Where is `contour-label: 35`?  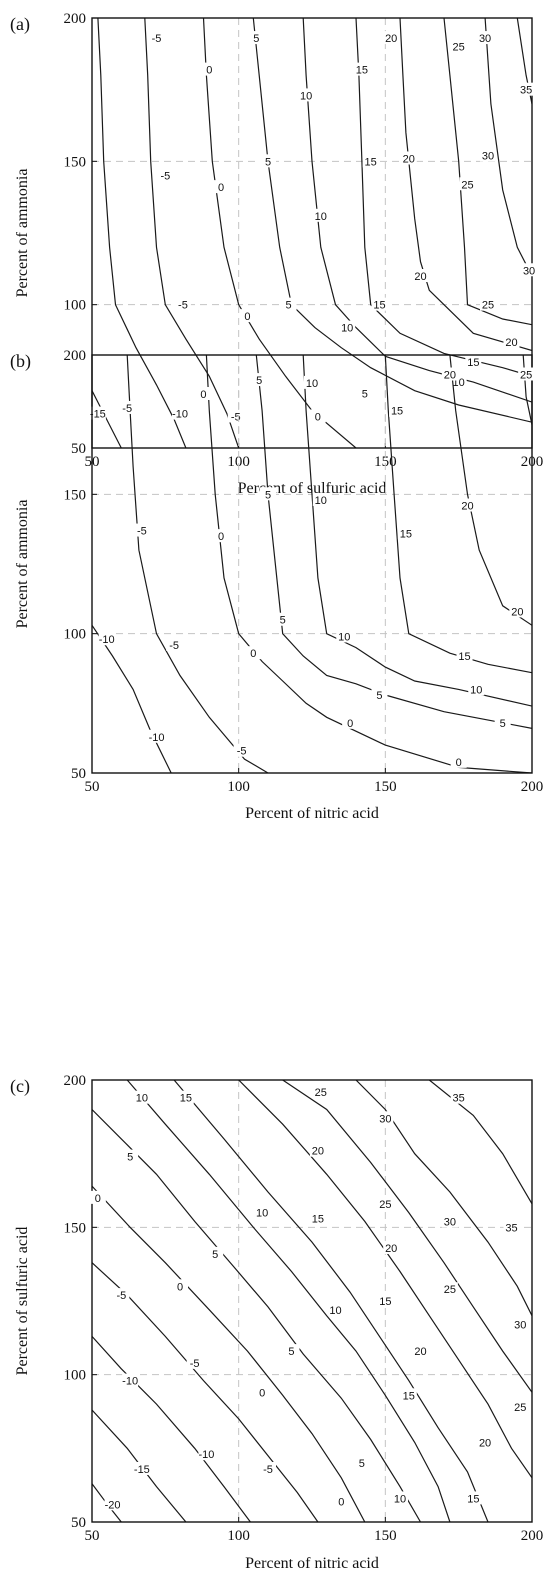
contour-label: 35 is located at coordinates (526, 91).